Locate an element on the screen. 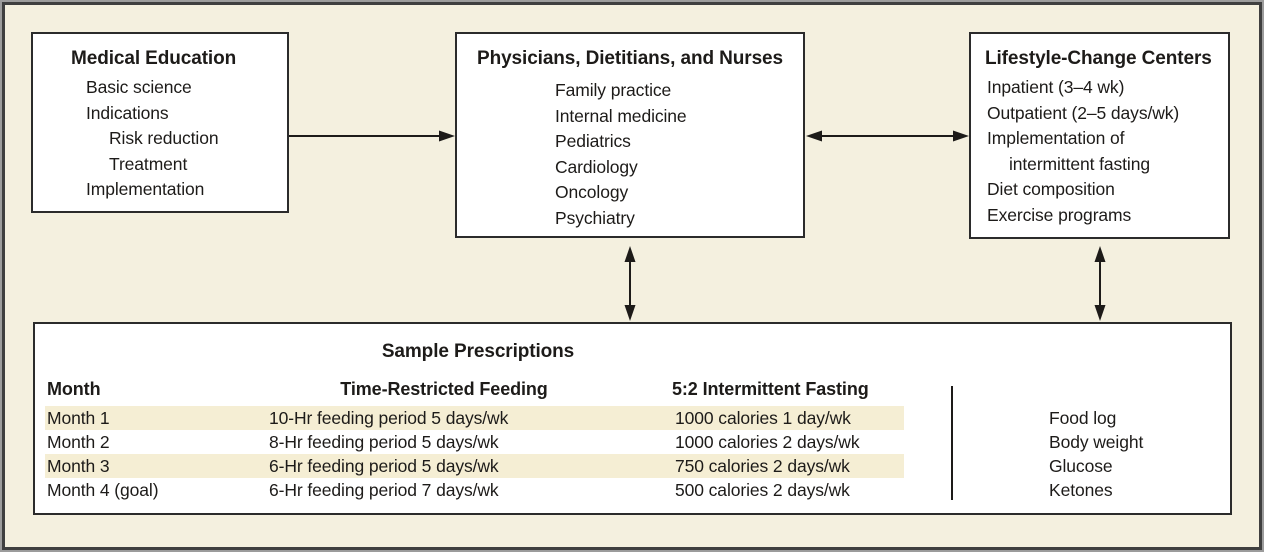  monitoring-item: Food log is located at coordinates (1083, 417).